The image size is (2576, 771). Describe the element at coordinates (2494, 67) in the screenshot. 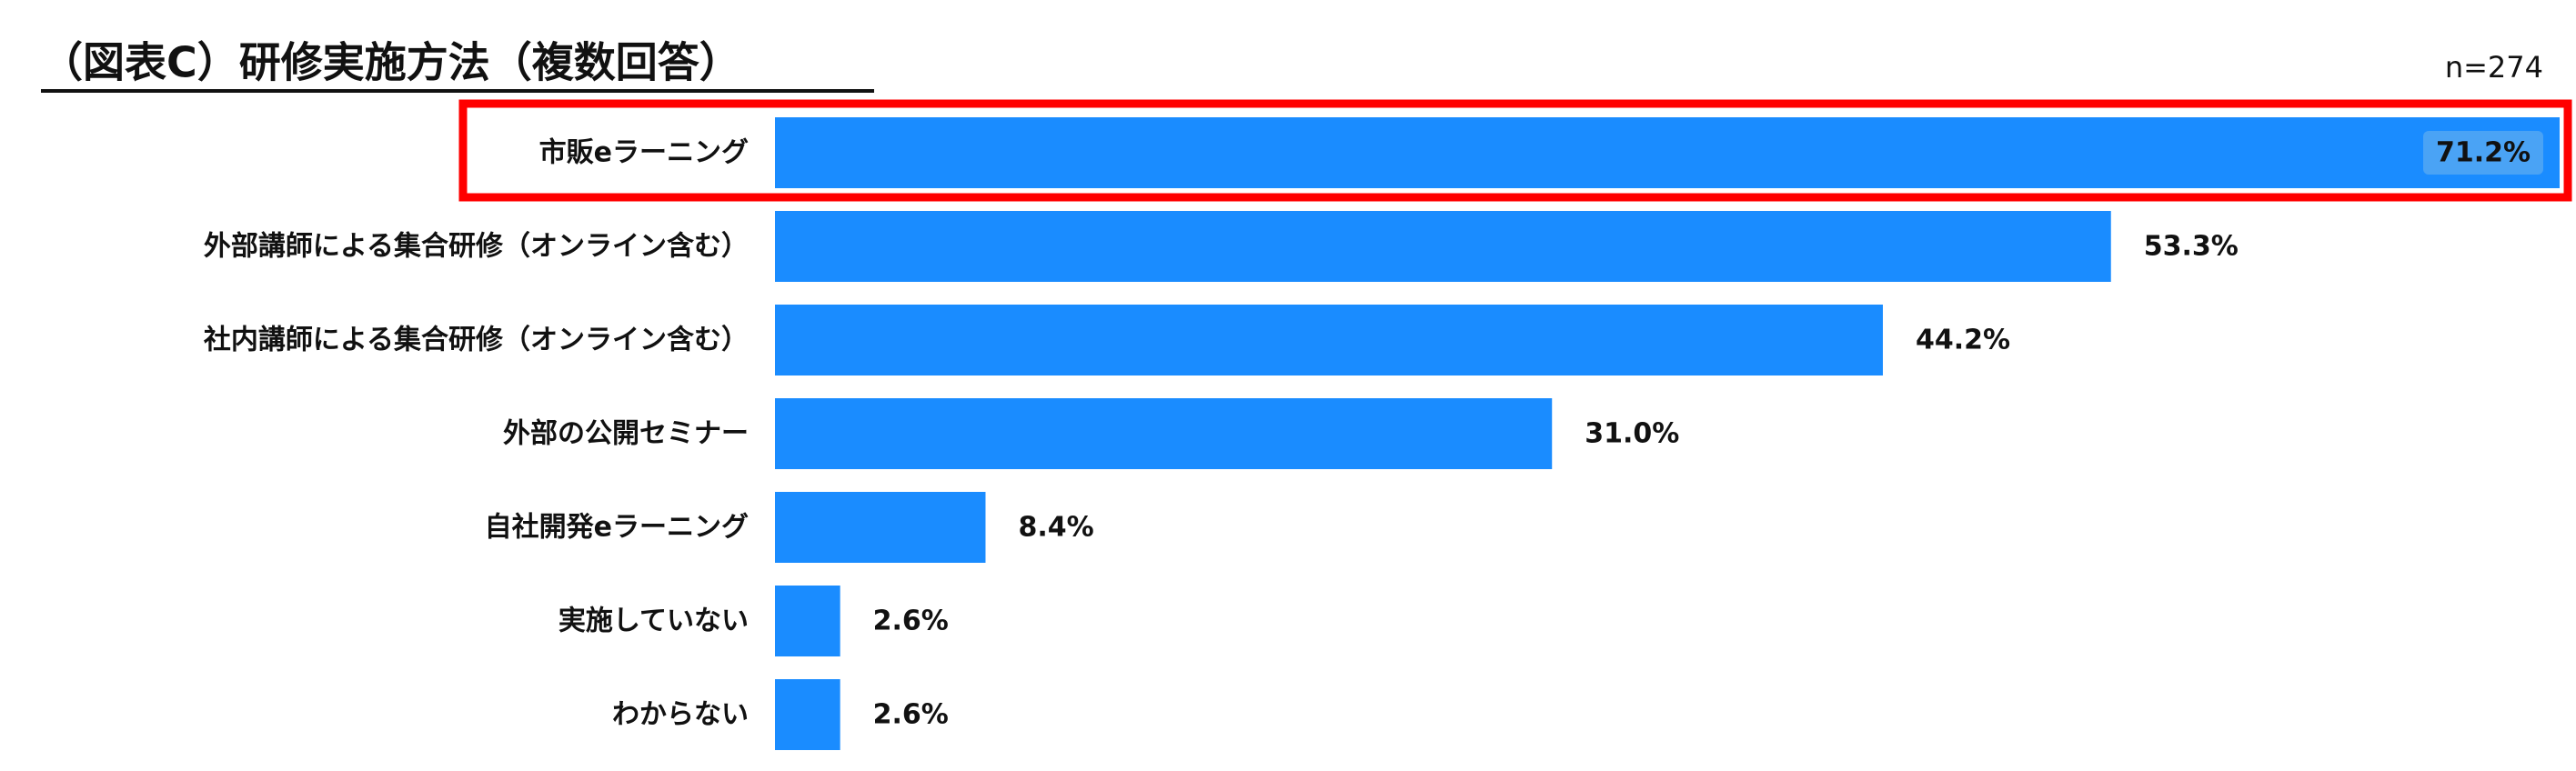

I see `sample-size: n=274` at that location.